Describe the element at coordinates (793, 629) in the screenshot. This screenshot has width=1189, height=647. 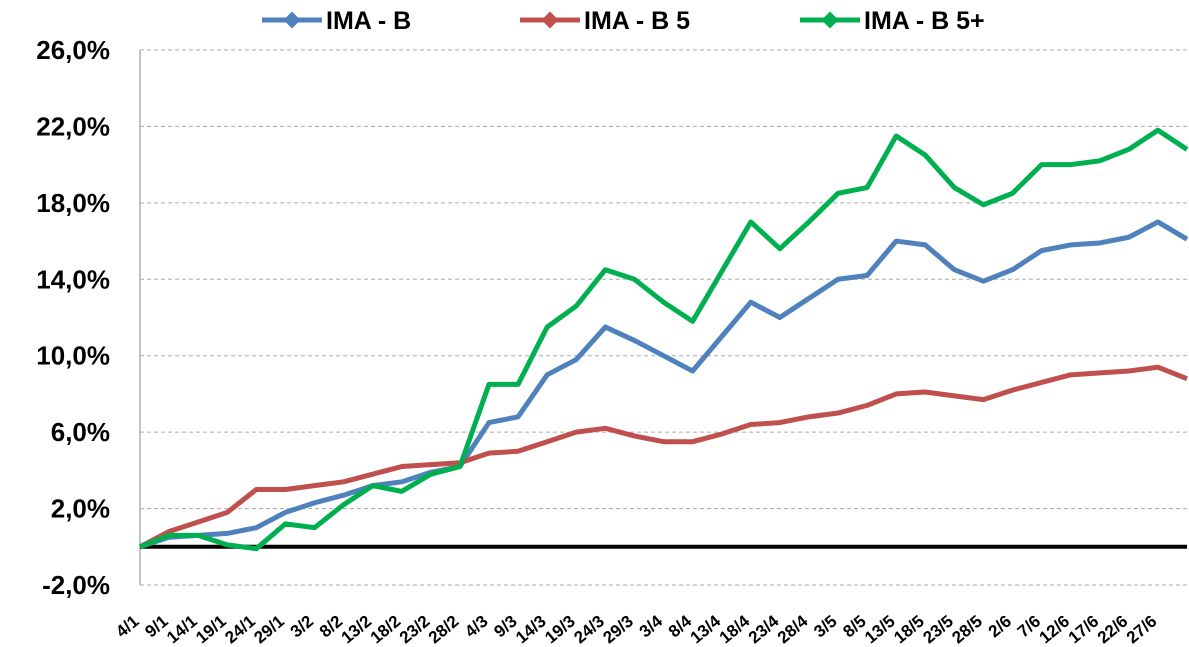
I see `x-tick-label: 28/4` at that location.